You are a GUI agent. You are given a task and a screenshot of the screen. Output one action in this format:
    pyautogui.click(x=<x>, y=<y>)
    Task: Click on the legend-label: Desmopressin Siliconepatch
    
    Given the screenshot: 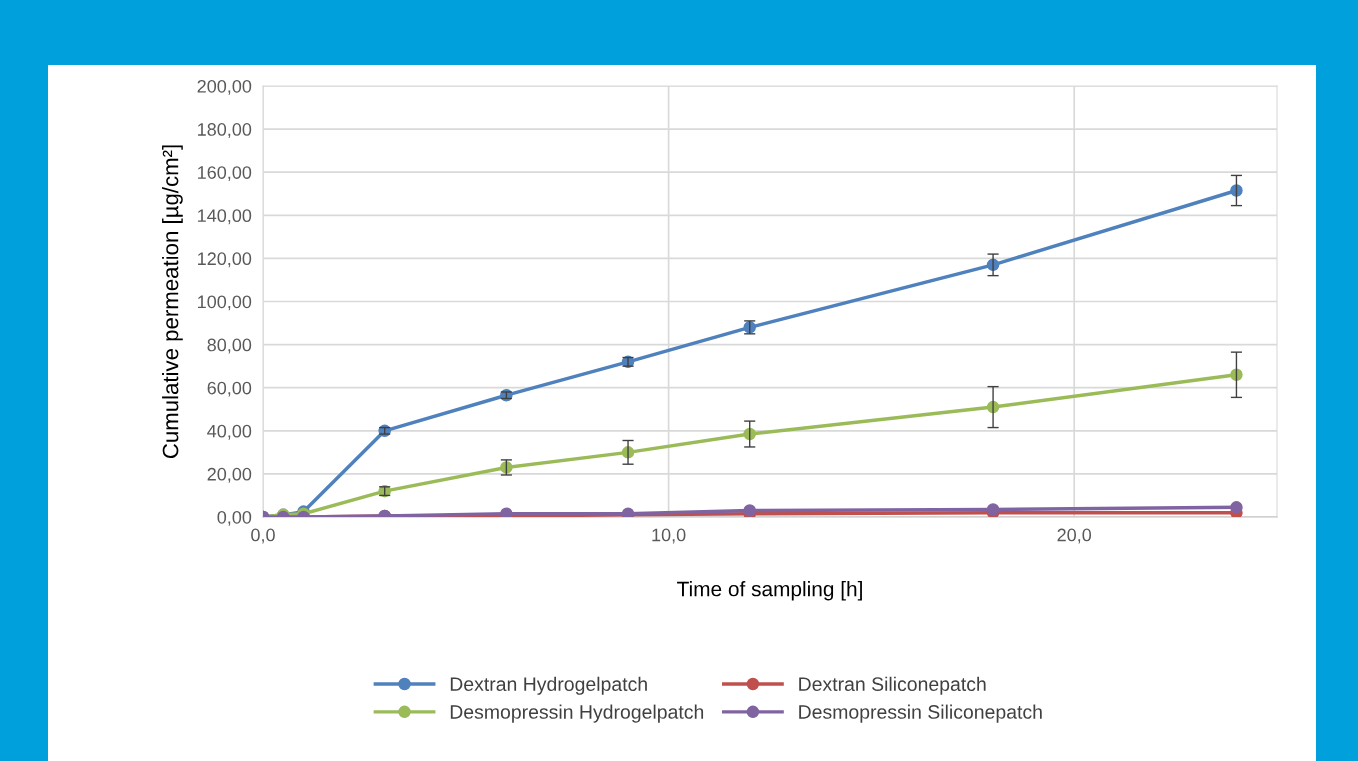 What is the action you would take?
    pyautogui.click(x=920, y=713)
    